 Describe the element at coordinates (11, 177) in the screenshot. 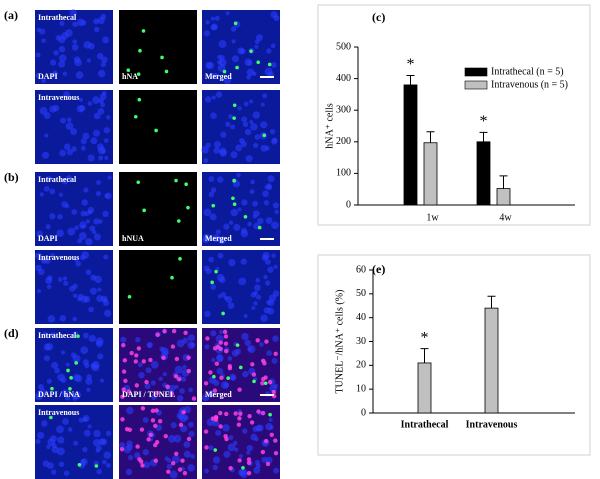

I see `panel-label: (b)` at that location.